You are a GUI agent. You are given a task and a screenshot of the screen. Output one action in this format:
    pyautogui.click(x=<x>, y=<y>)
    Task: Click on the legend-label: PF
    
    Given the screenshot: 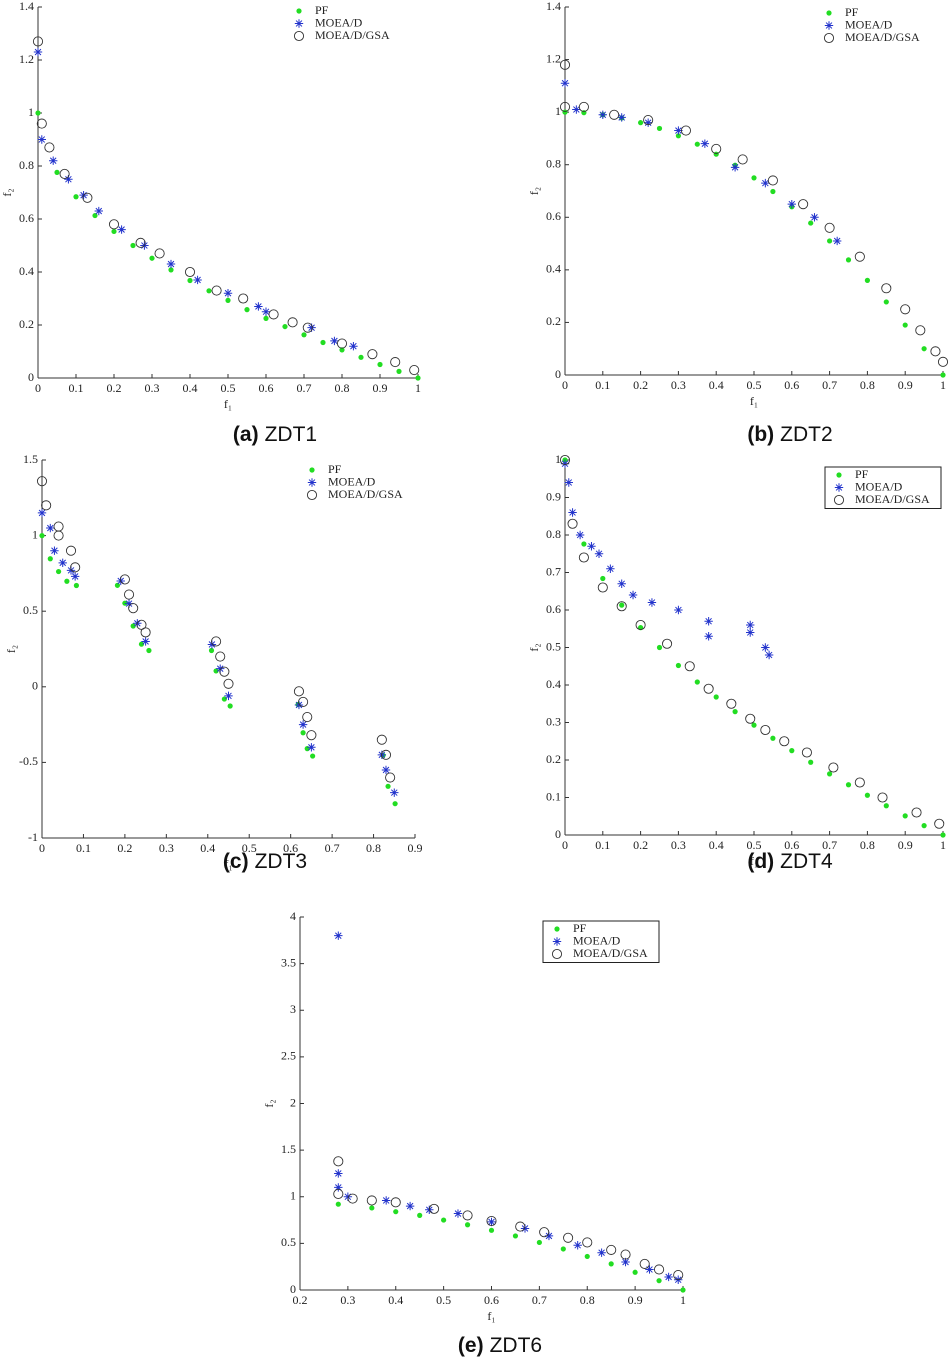 What is the action you would take?
    pyautogui.click(x=335, y=469)
    